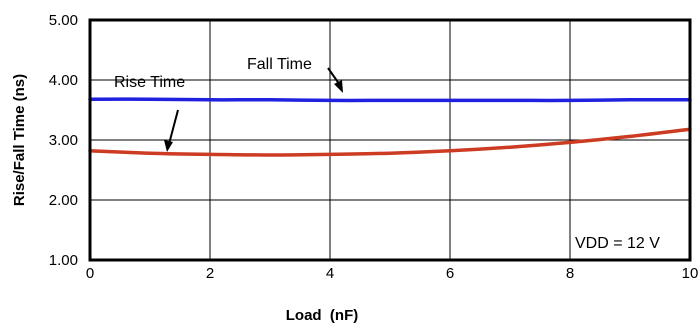 The height and width of the screenshot is (326, 700). Describe the element at coordinates (450, 273) in the screenshot. I see `x-tick-label: 6` at that location.